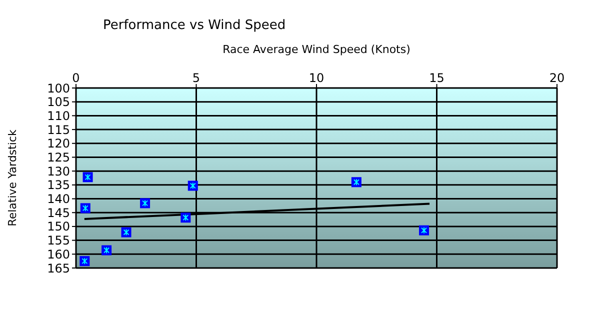  What do you see at coordinates (58, 241) in the screenshot?
I see `y-tick-label: 155` at bounding box center [58, 241].